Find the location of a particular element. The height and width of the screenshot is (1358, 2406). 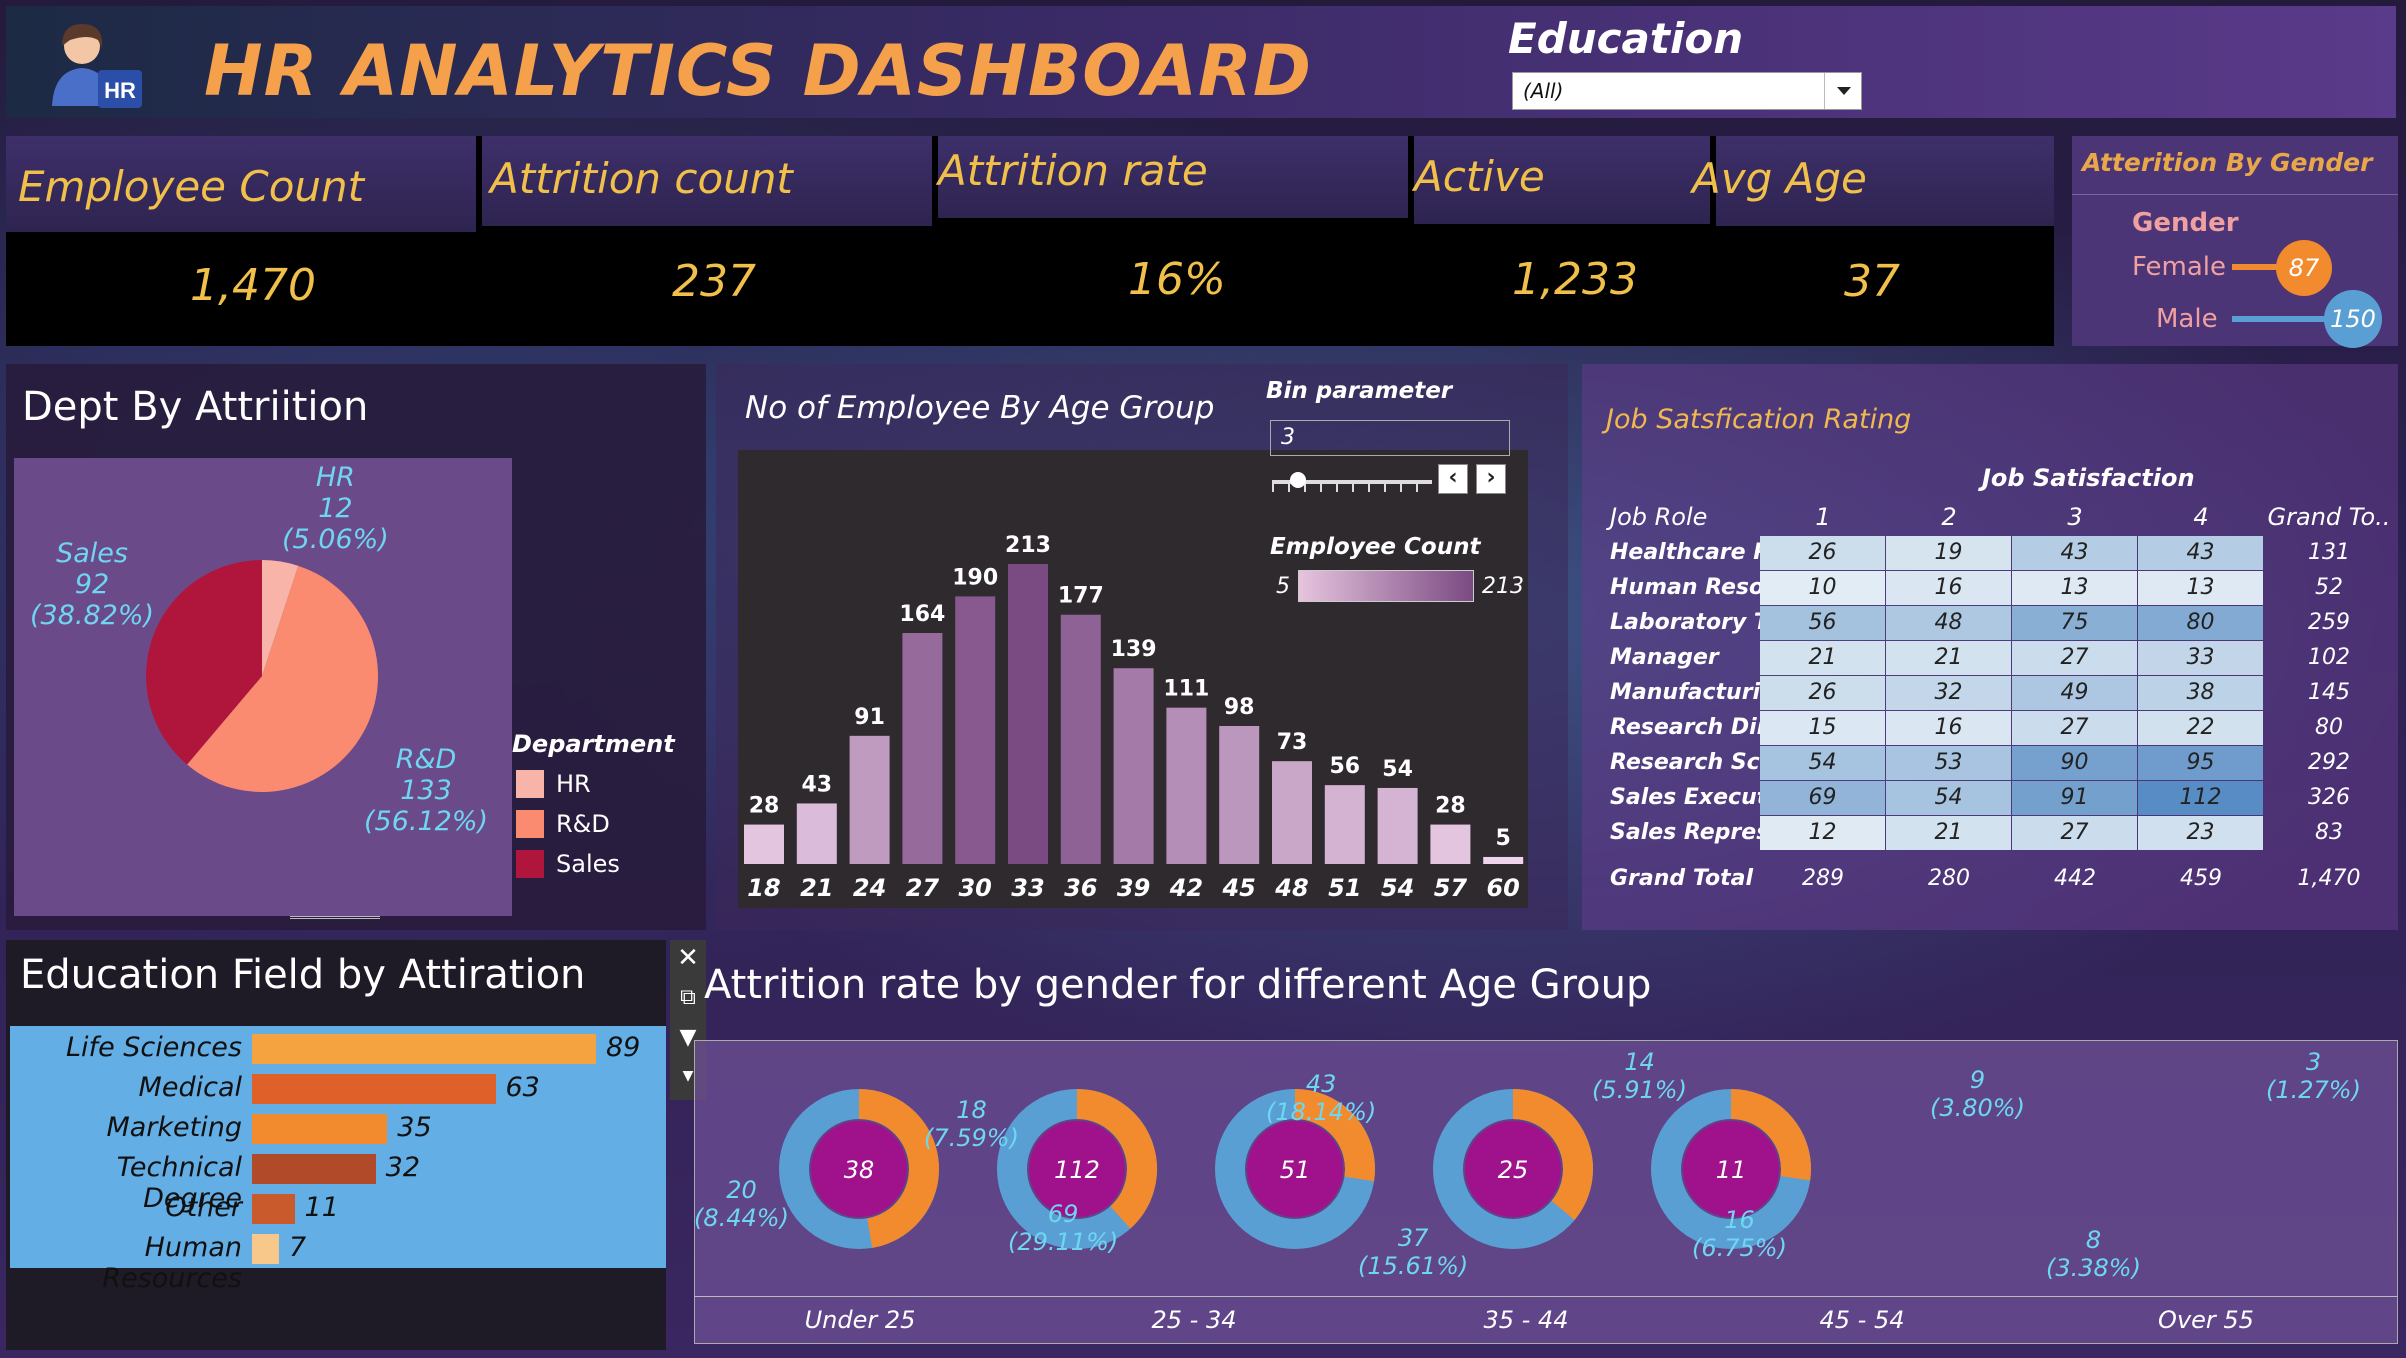

job-satisfaction-cell: 112 is located at coordinates (2200, 798).